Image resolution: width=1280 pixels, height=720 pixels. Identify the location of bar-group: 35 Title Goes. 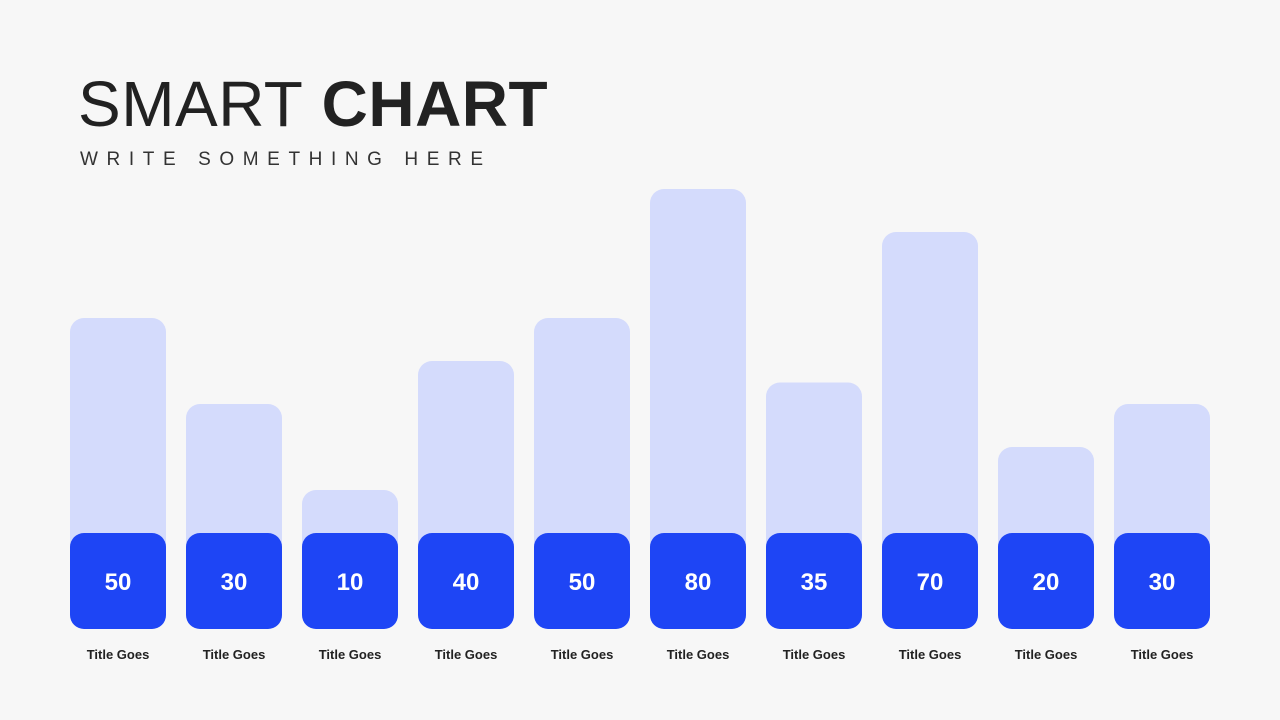
(814, 522).